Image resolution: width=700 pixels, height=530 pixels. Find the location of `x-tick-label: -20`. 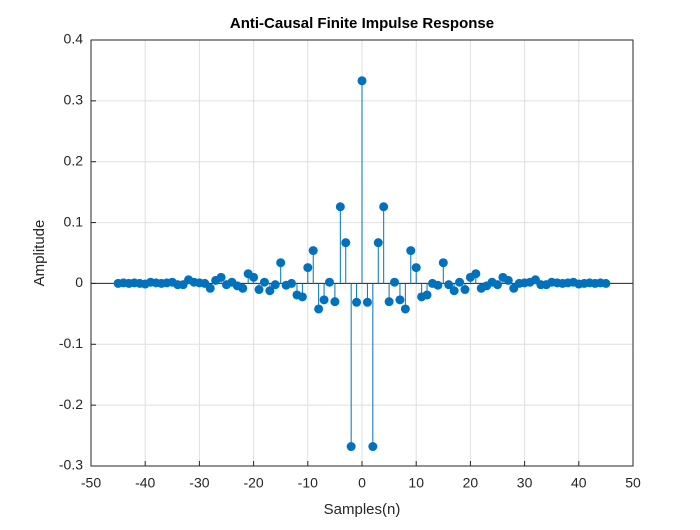

x-tick-label: -20 is located at coordinates (253, 483).